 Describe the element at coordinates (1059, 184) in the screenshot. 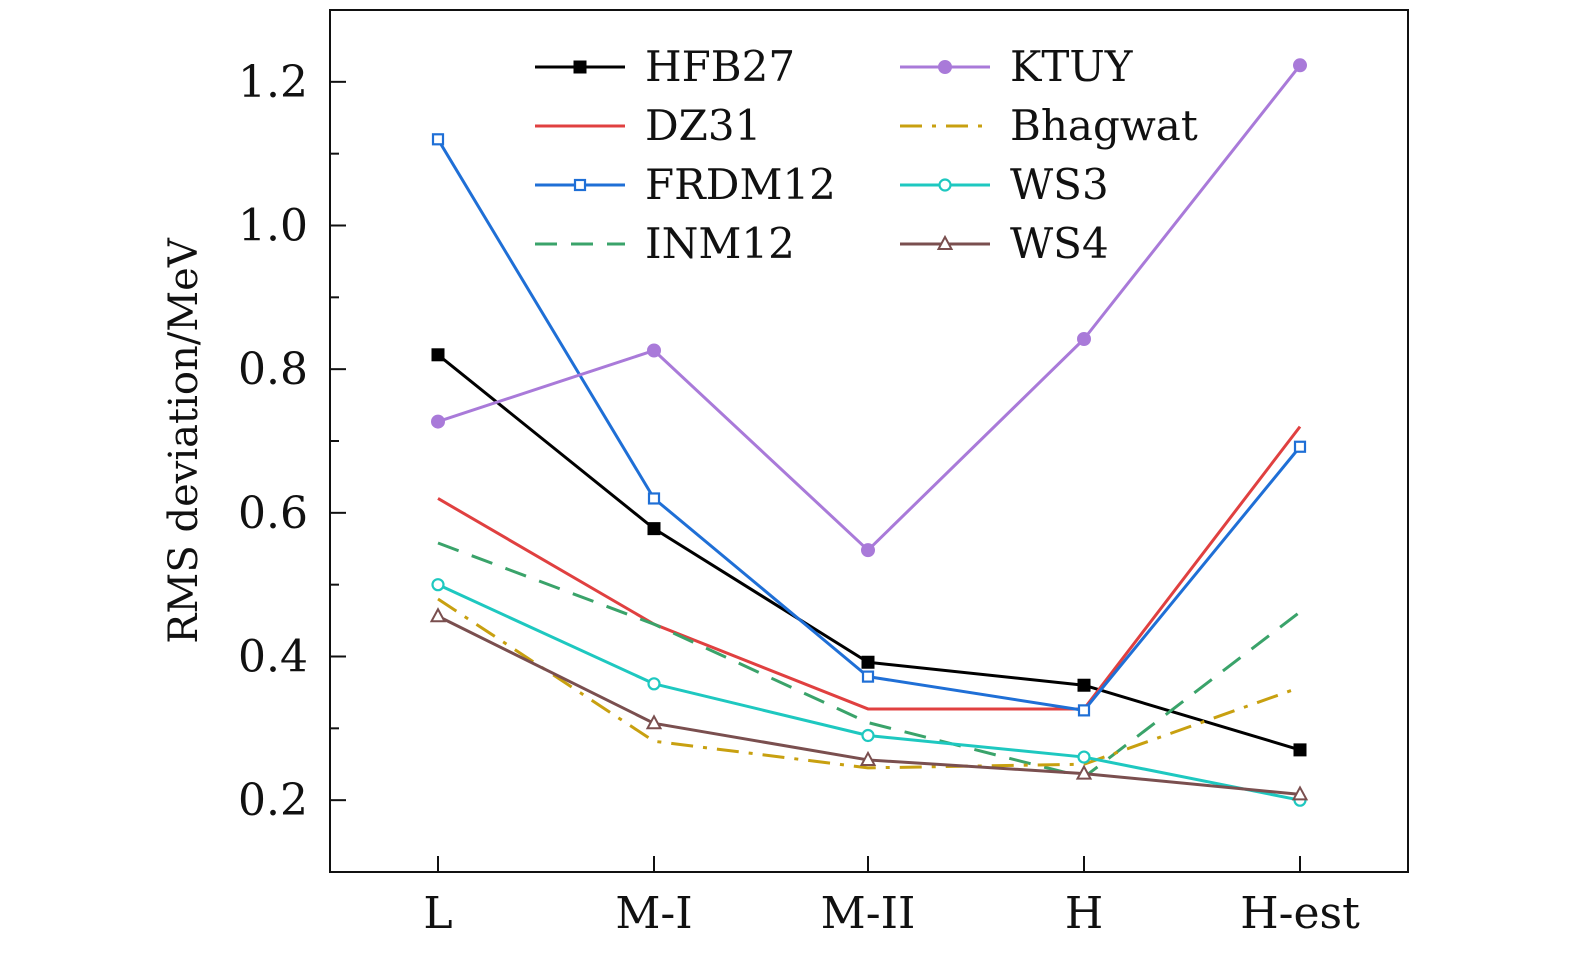

I see `legend-label-ws3: WS3` at that location.